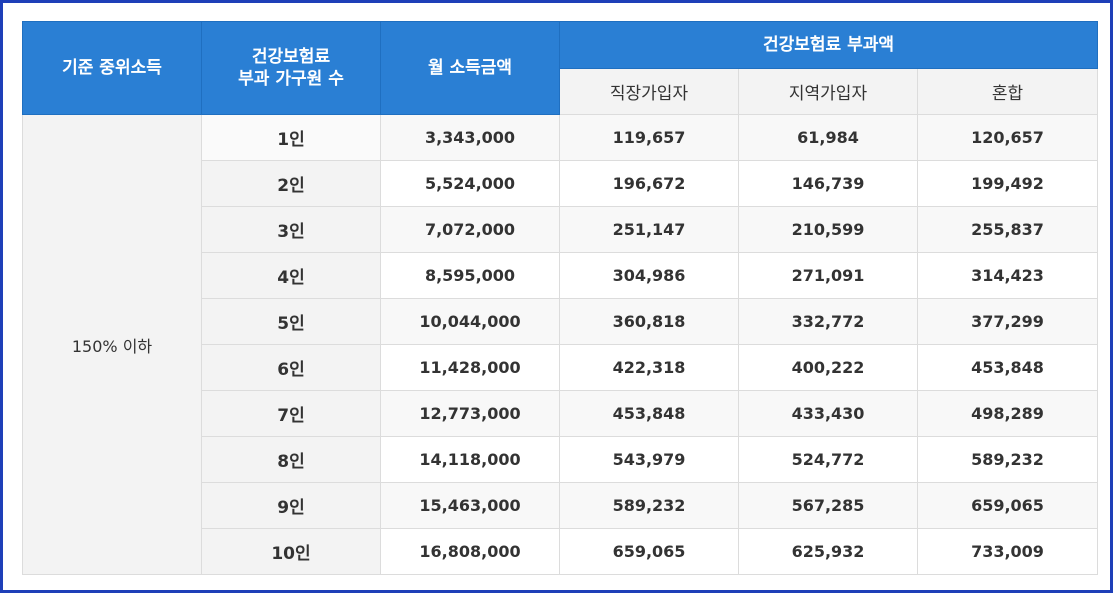  I want to click on household-count-cell: 5인, so click(291, 321).